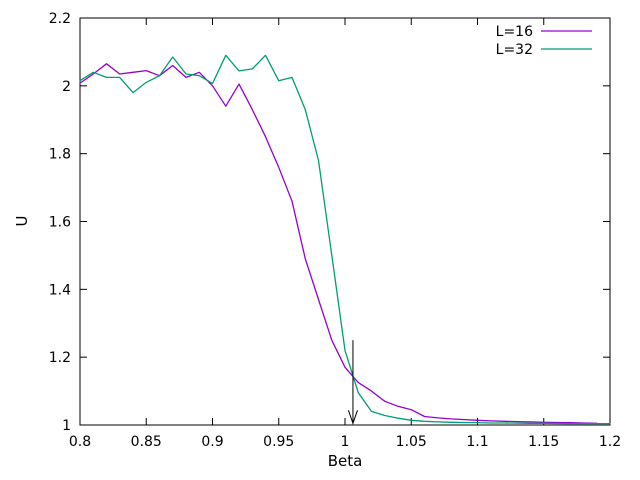  I want to click on x-tick-label: 1.2, so click(610, 442).